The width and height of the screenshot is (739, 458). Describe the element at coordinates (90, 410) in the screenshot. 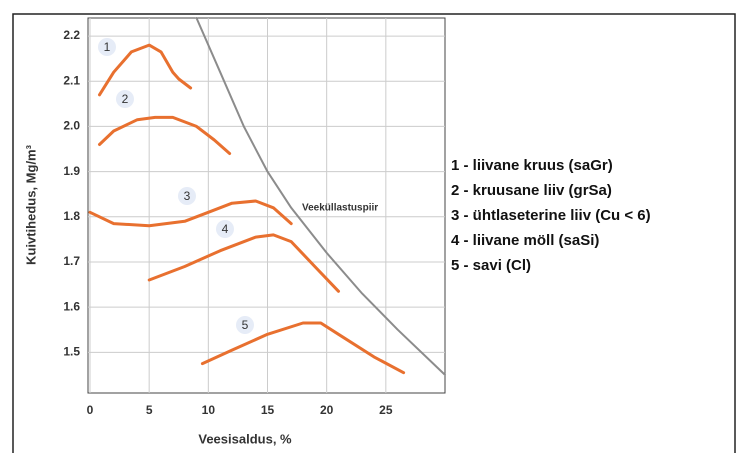

I see `x-tick-label: 0` at that location.